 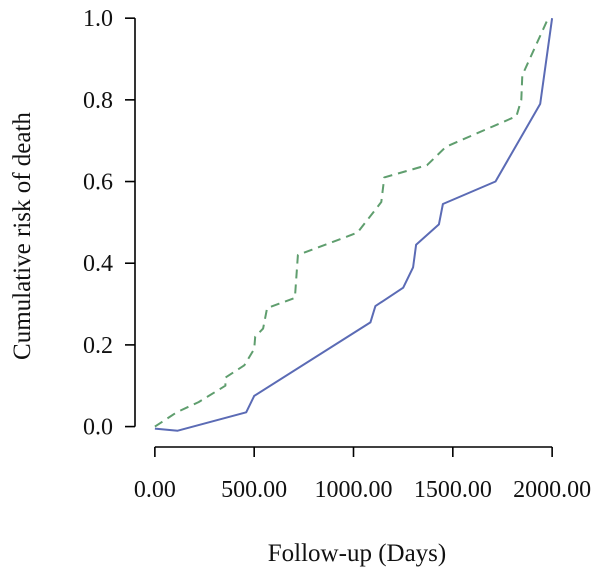 I want to click on y-tick-label: 1.0, so click(x=98, y=19).